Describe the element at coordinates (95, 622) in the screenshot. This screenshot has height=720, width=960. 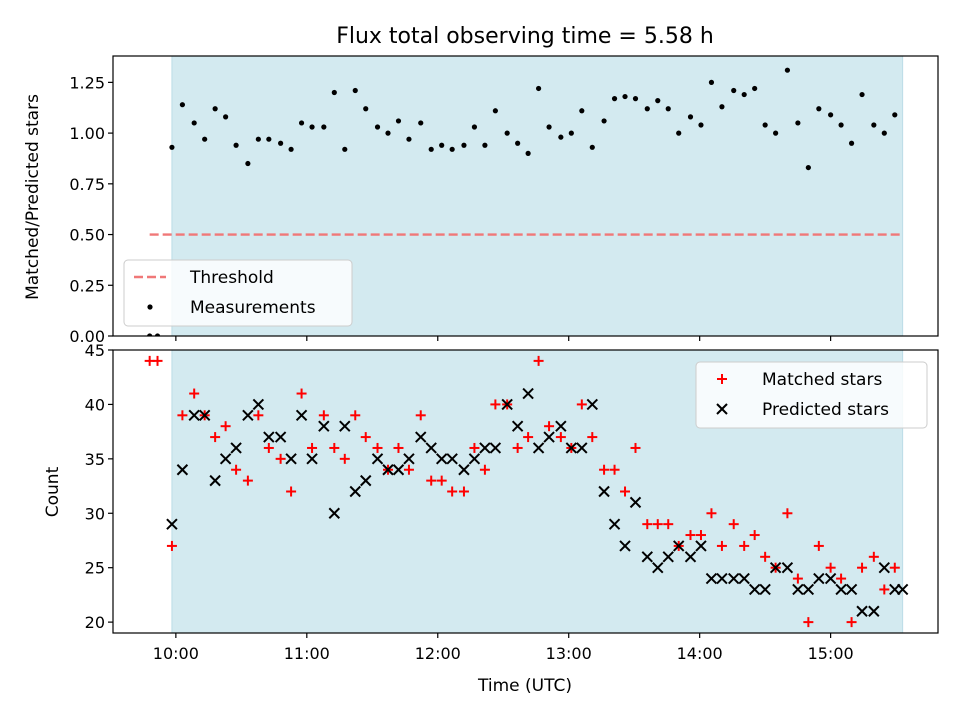
I see `y-tick-label: 20` at that location.